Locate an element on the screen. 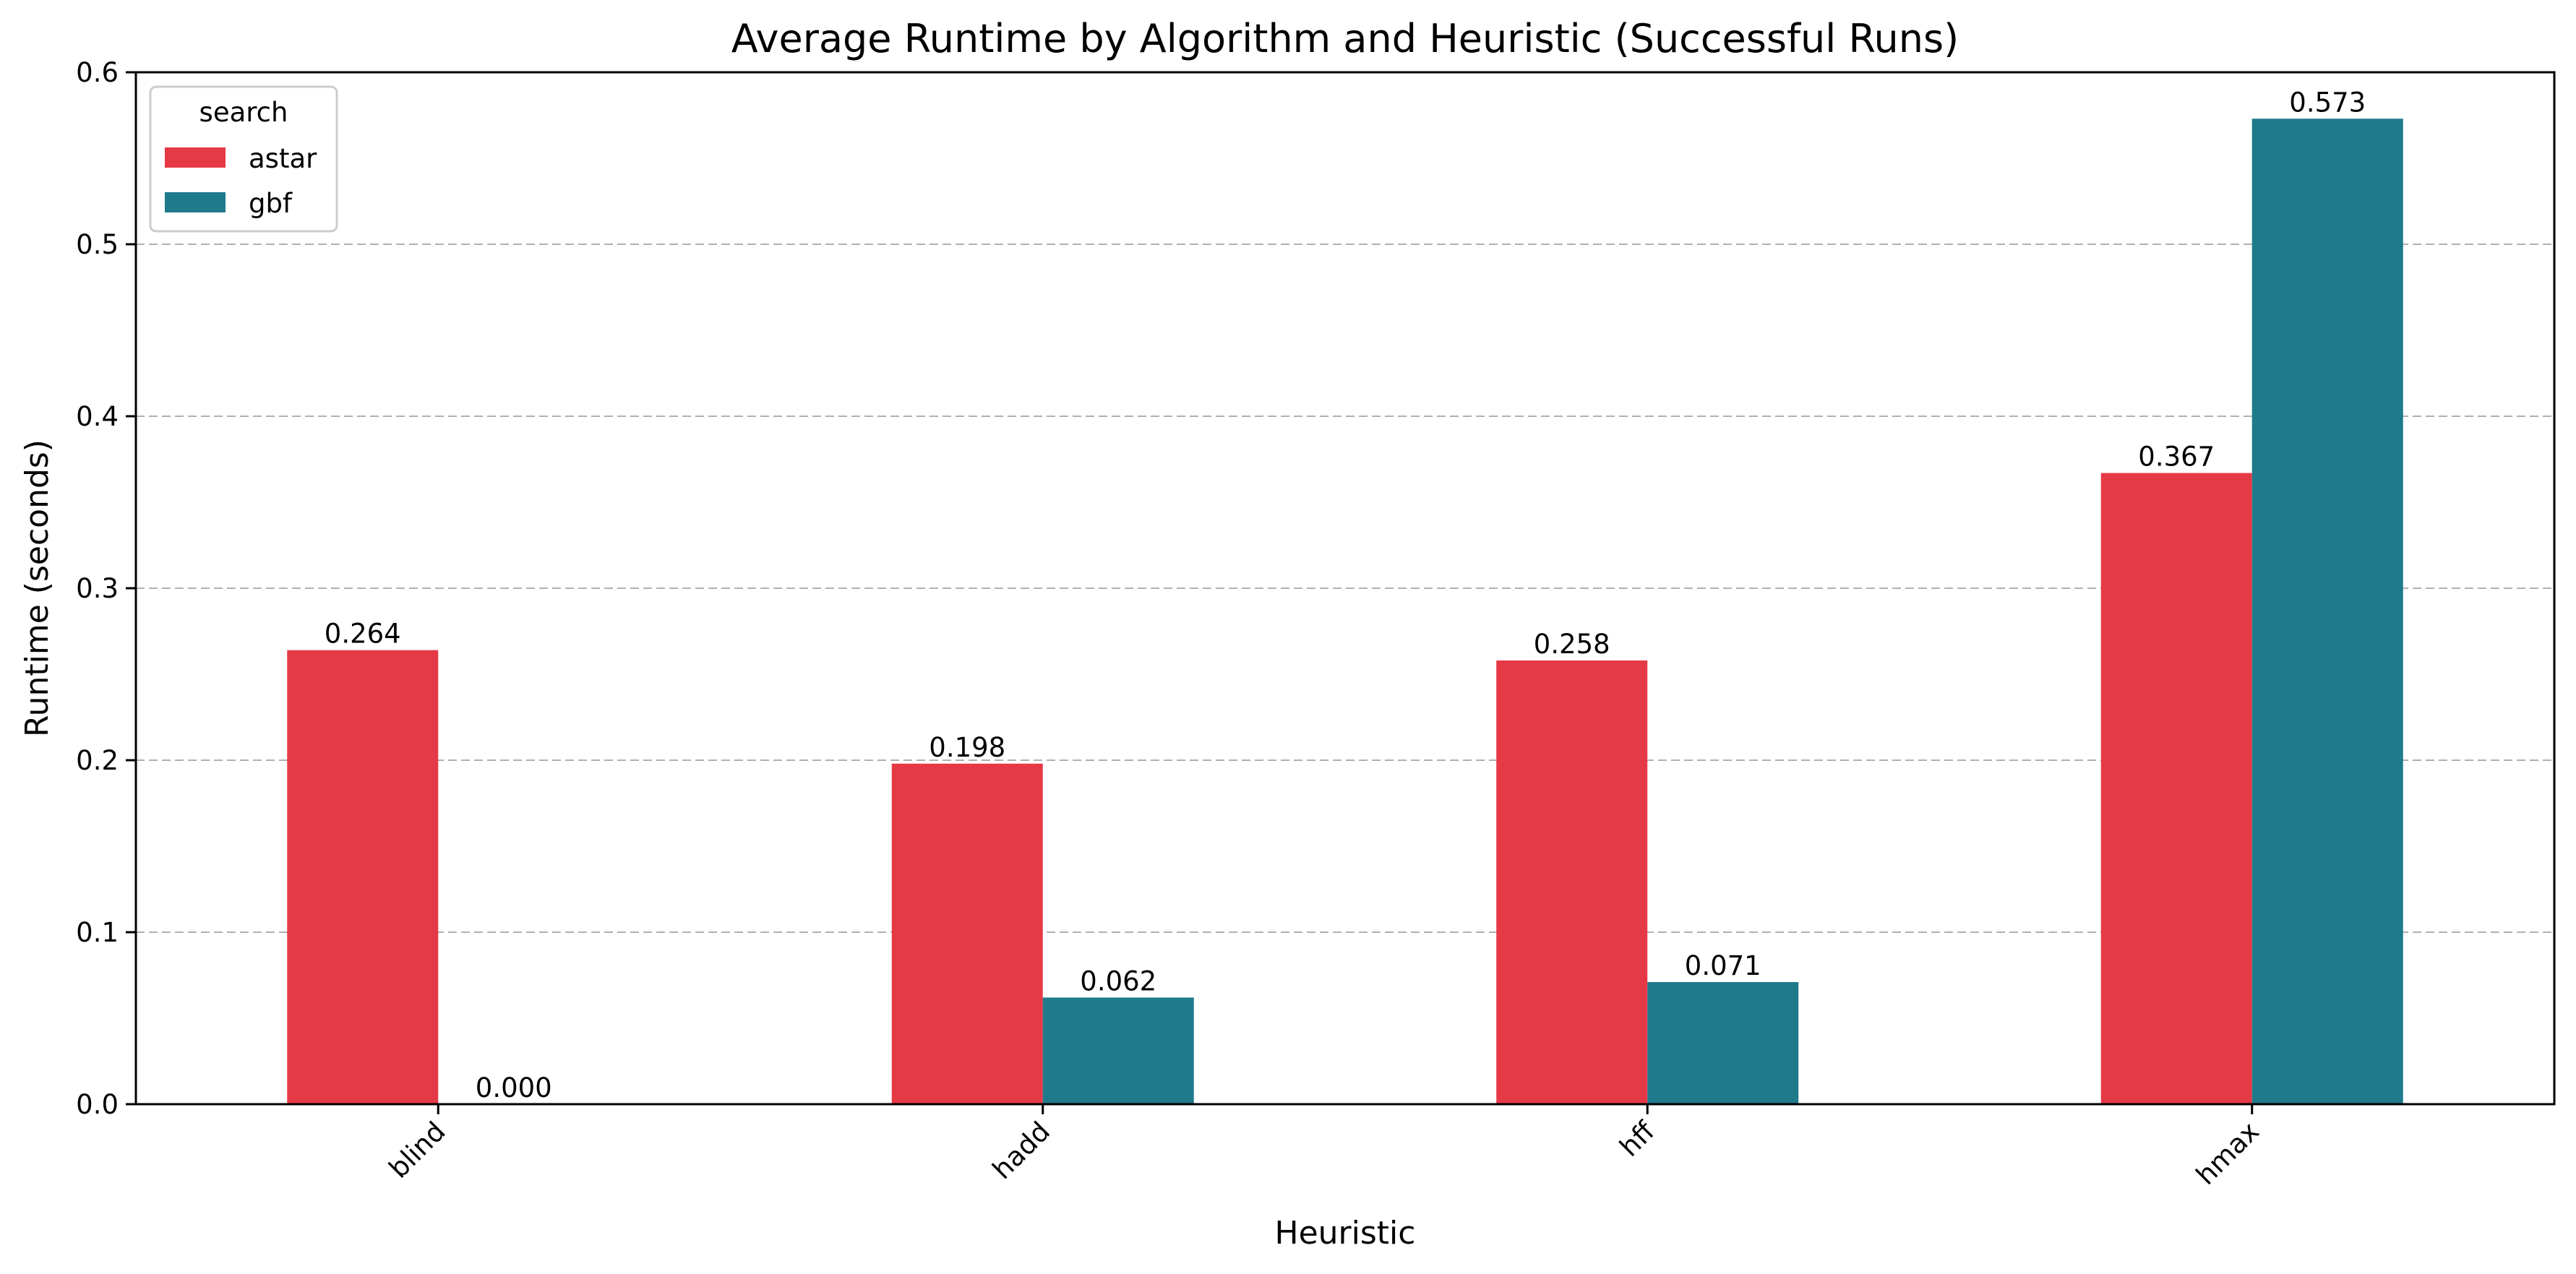 The image size is (2576, 1274). x-tick-label-hadd: hadd is located at coordinates (1022, 1150).